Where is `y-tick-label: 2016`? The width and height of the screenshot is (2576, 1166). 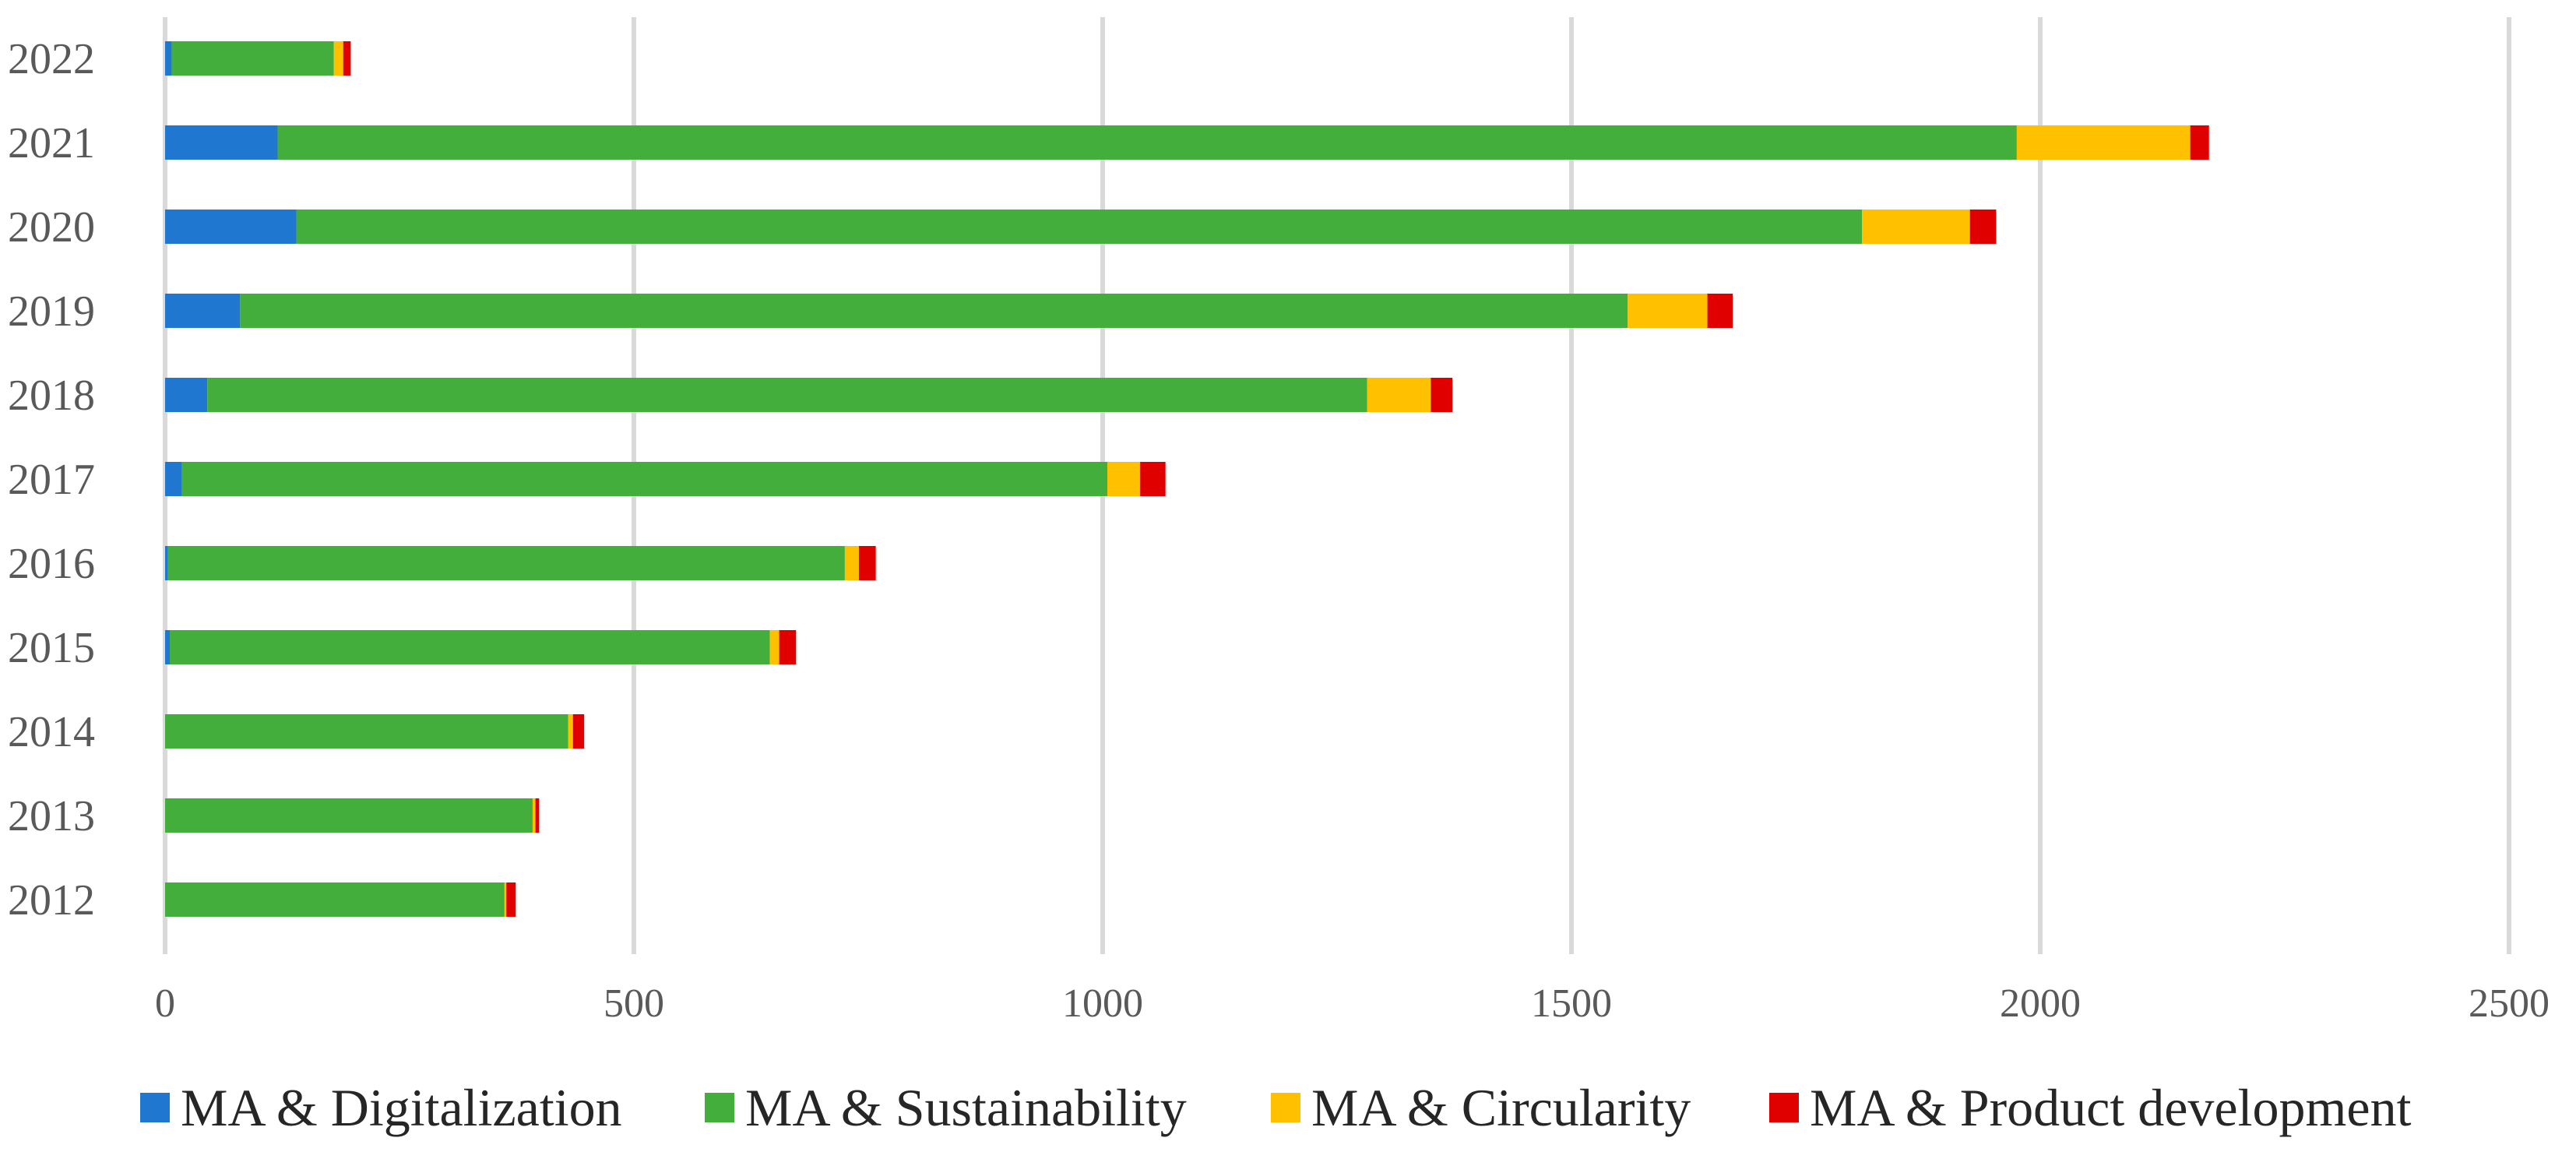 y-tick-label: 2016 is located at coordinates (51, 564).